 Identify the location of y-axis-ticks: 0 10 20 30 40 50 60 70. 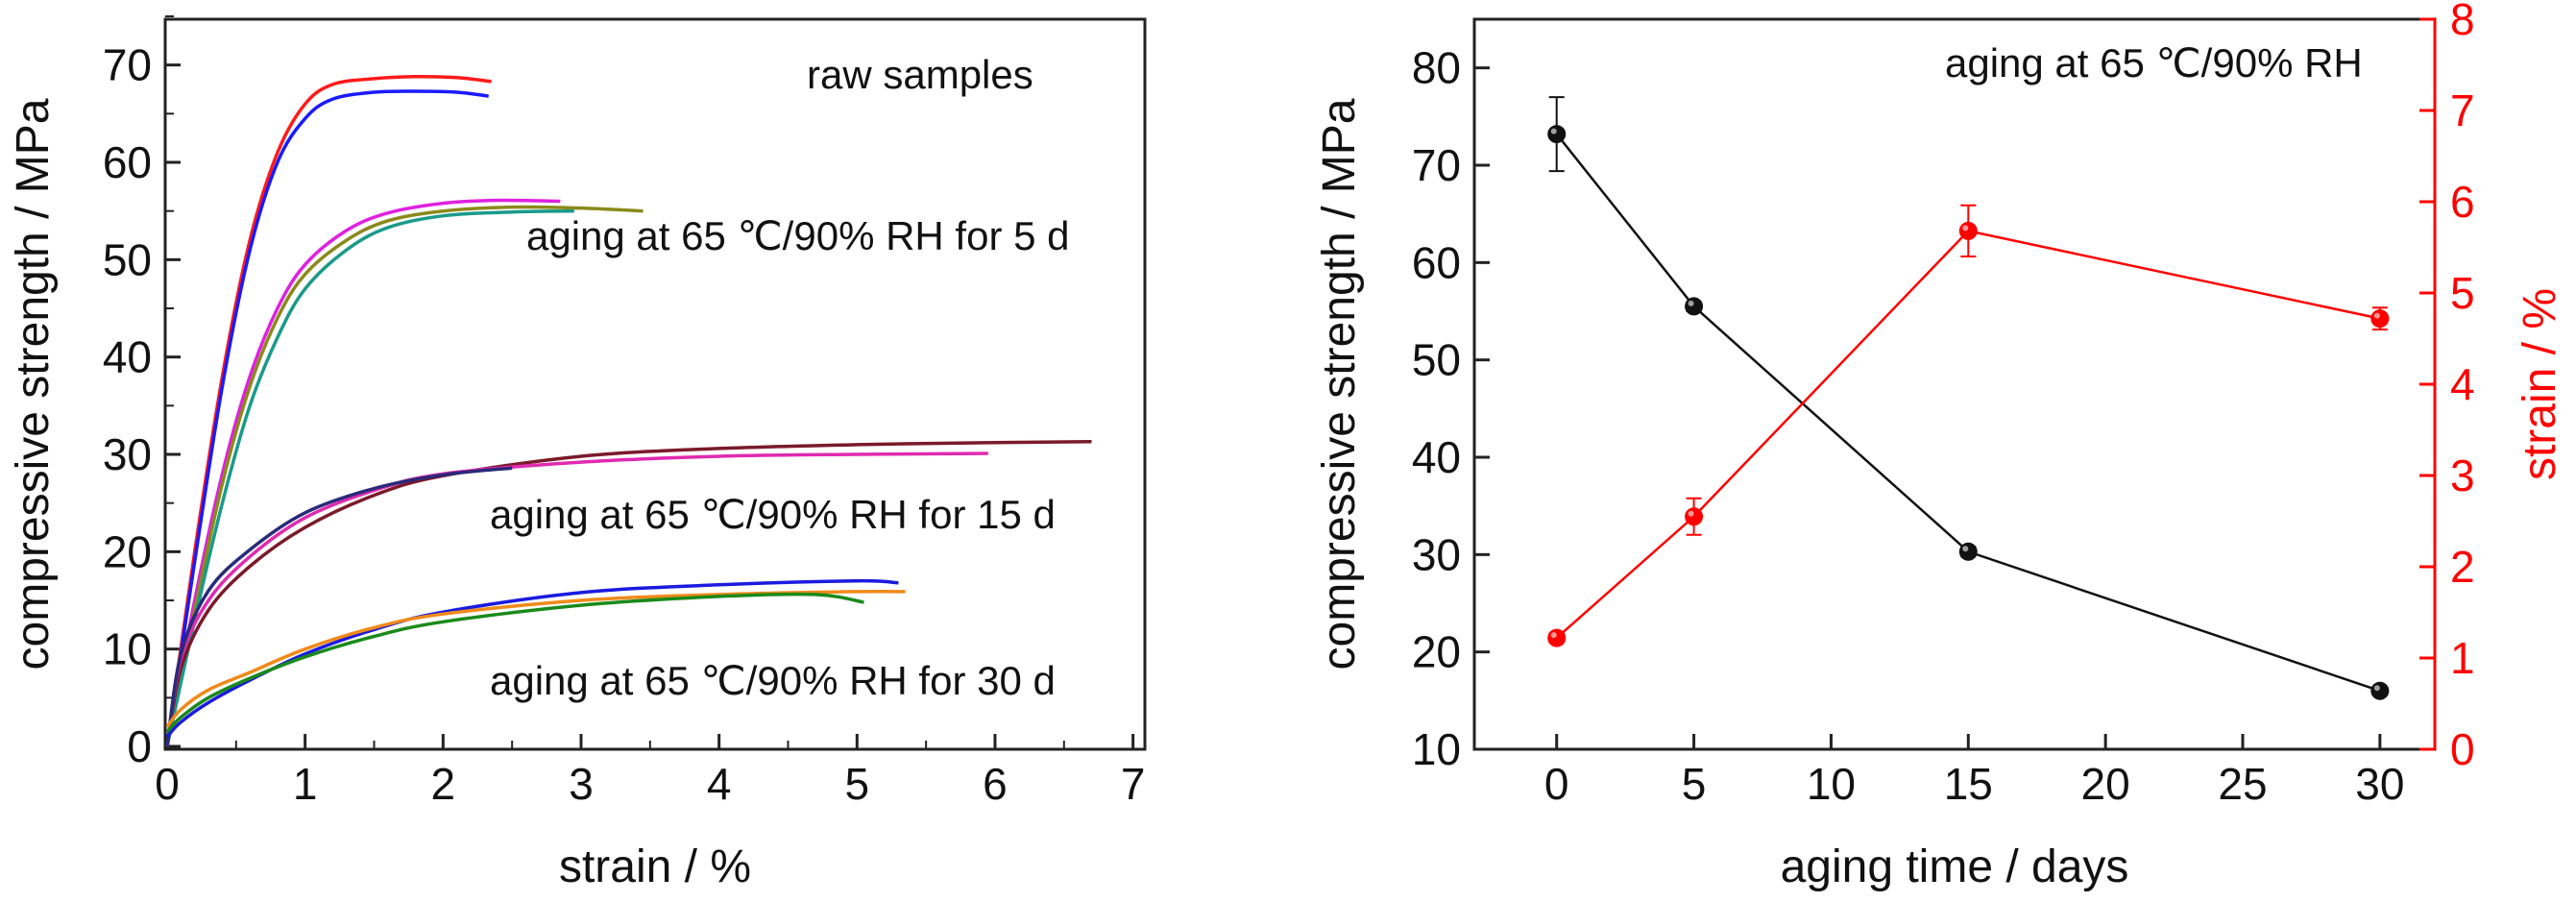
(142, 393).